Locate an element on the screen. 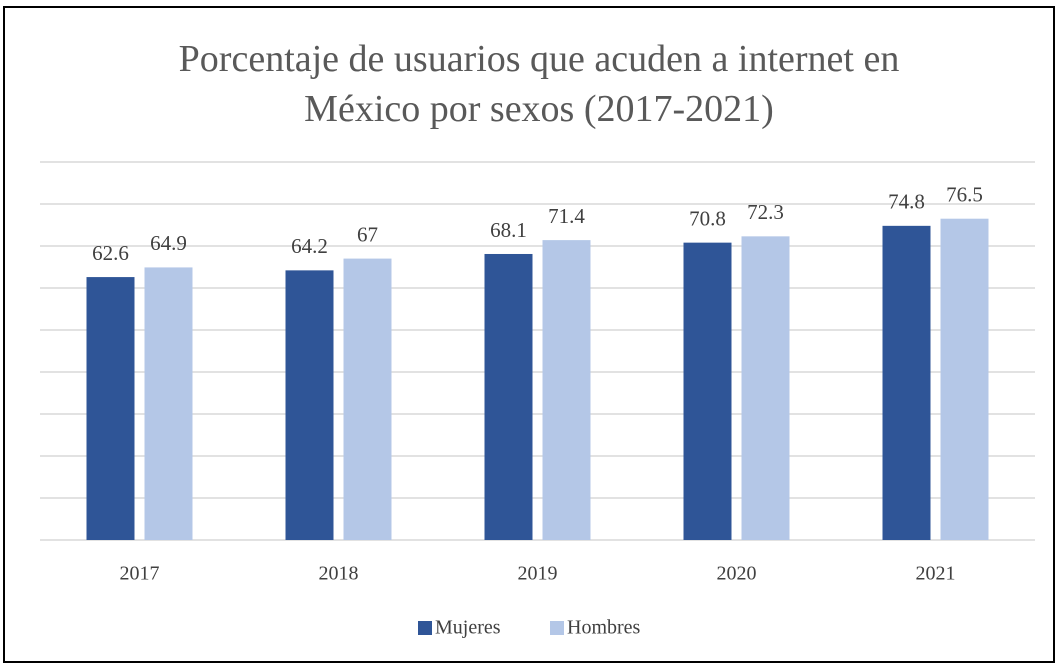  x-tick-label: 2017 is located at coordinates (140, 574).